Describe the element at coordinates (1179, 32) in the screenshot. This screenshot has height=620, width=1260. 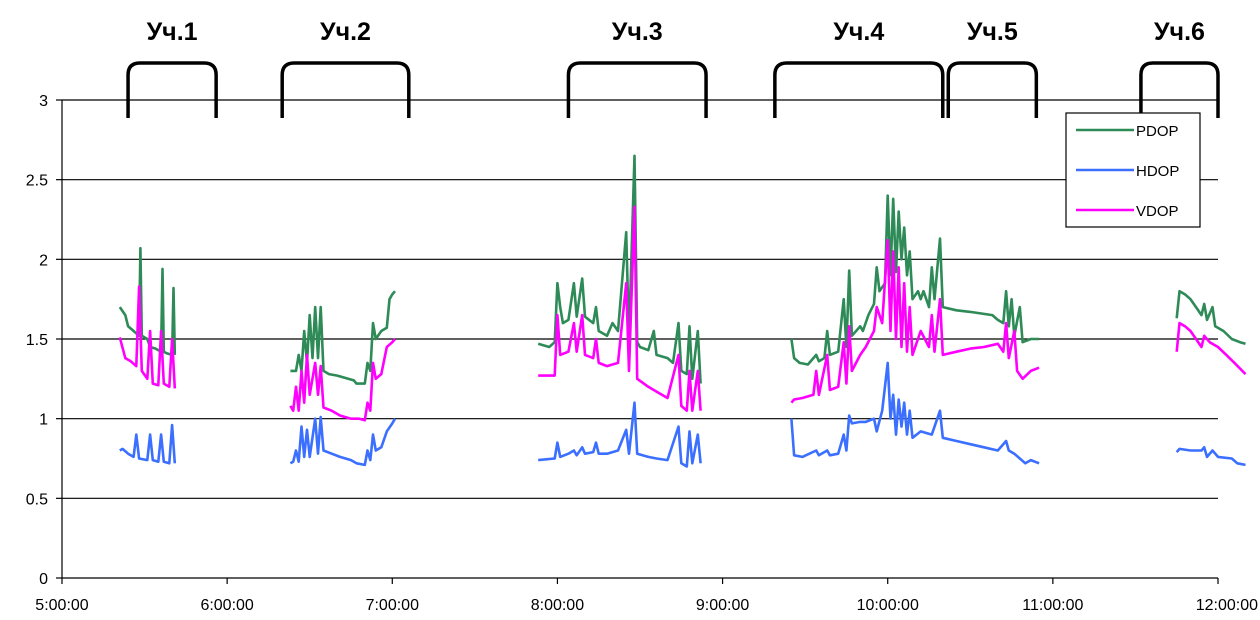
I see `segment-label: Уч.6` at that location.